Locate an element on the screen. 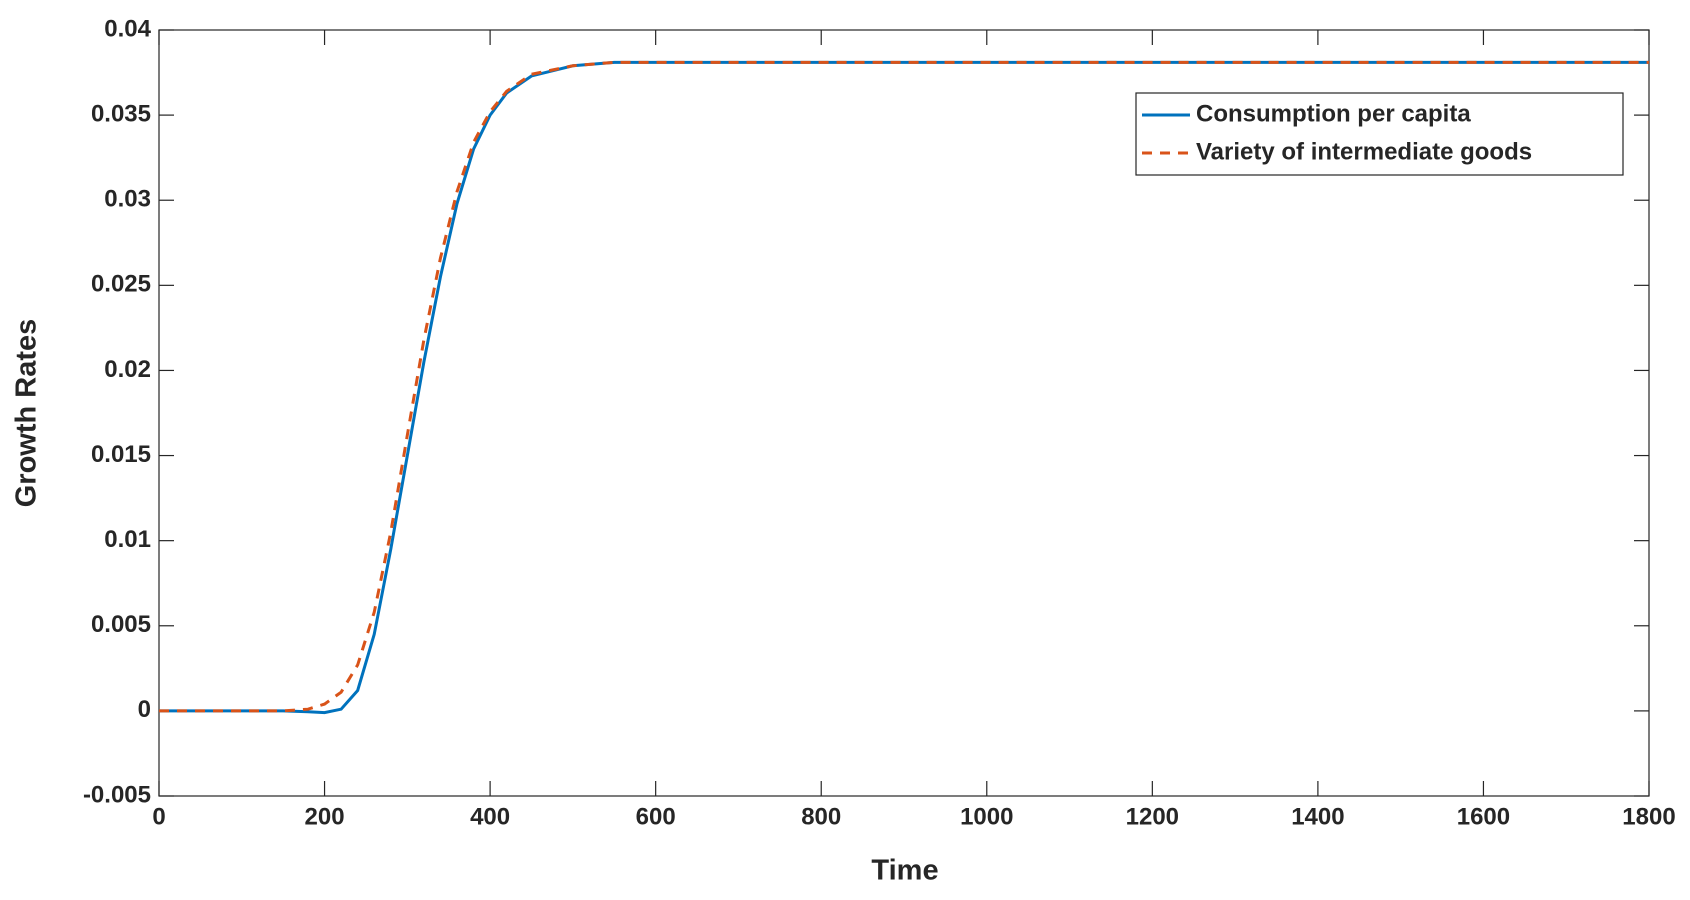 The height and width of the screenshot is (900, 1690). x-tick-label: 1000 is located at coordinates (986, 816).